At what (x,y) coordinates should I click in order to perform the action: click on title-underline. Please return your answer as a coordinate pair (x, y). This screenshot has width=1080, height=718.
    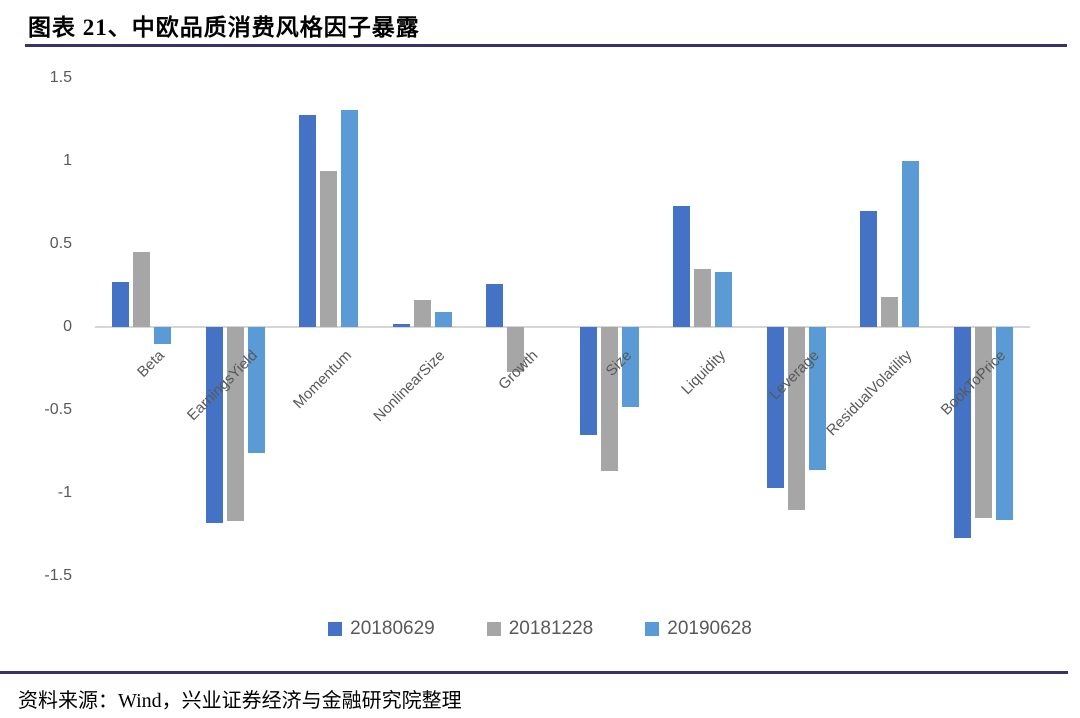
    Looking at the image, I should click on (546, 45).